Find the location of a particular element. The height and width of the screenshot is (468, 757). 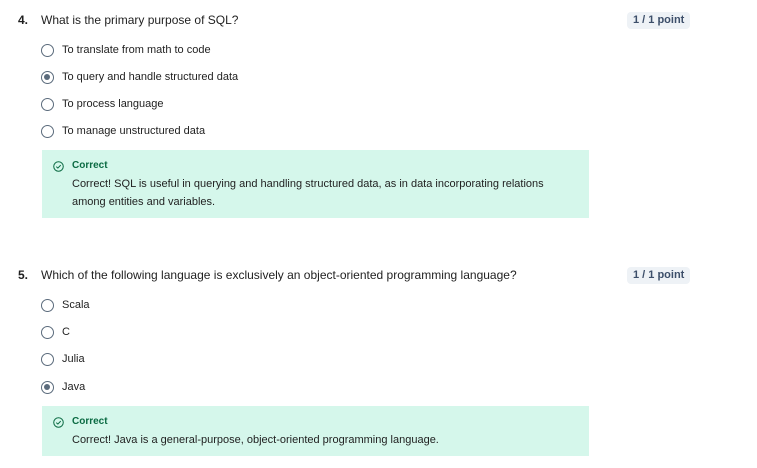

option-label: C is located at coordinates (66, 332).